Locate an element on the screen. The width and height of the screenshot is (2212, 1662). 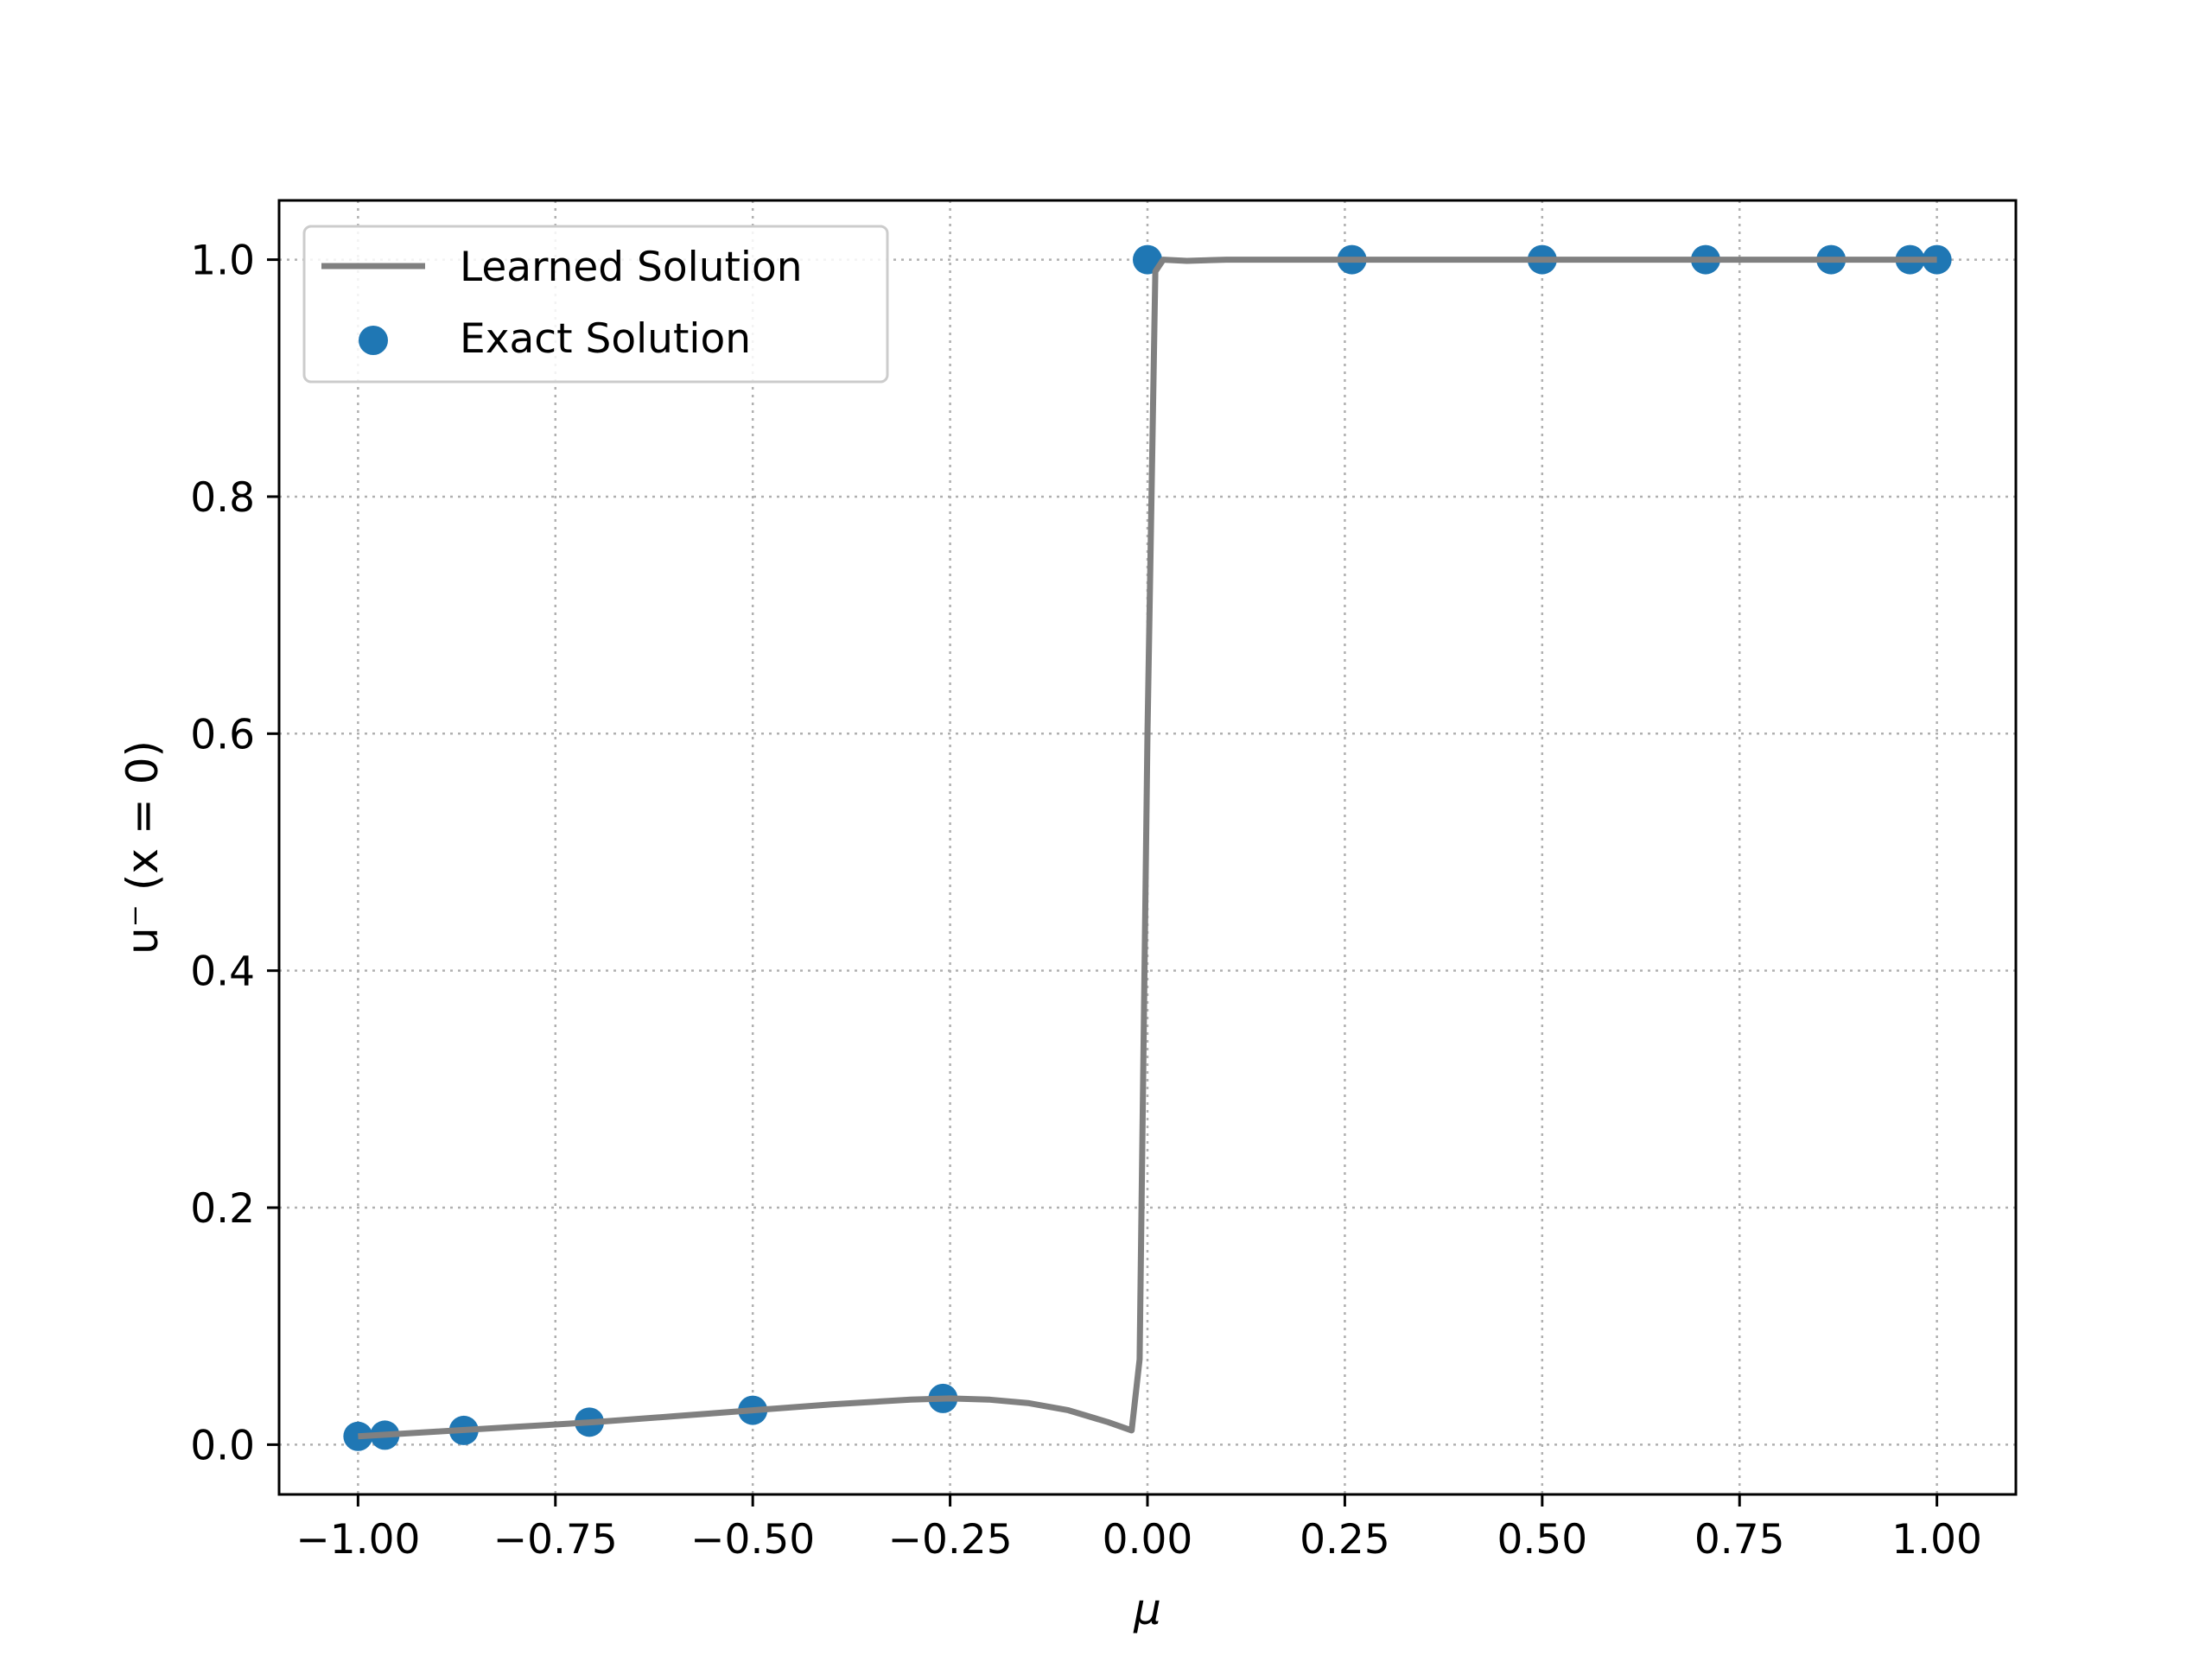
x-tick-label: −0.25 is located at coordinates (950, 1540).